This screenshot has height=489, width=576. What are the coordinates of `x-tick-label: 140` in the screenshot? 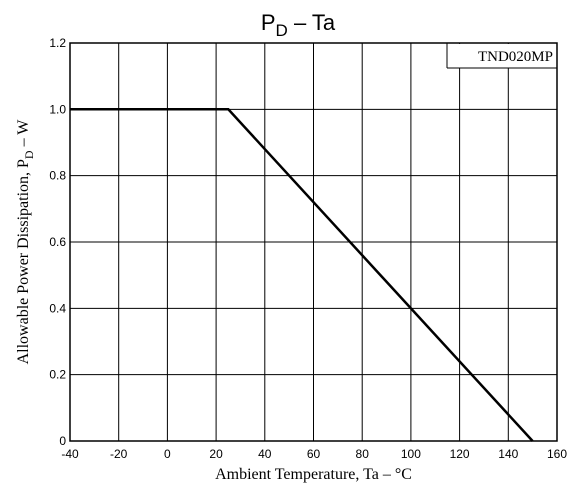 It's located at (508, 454).